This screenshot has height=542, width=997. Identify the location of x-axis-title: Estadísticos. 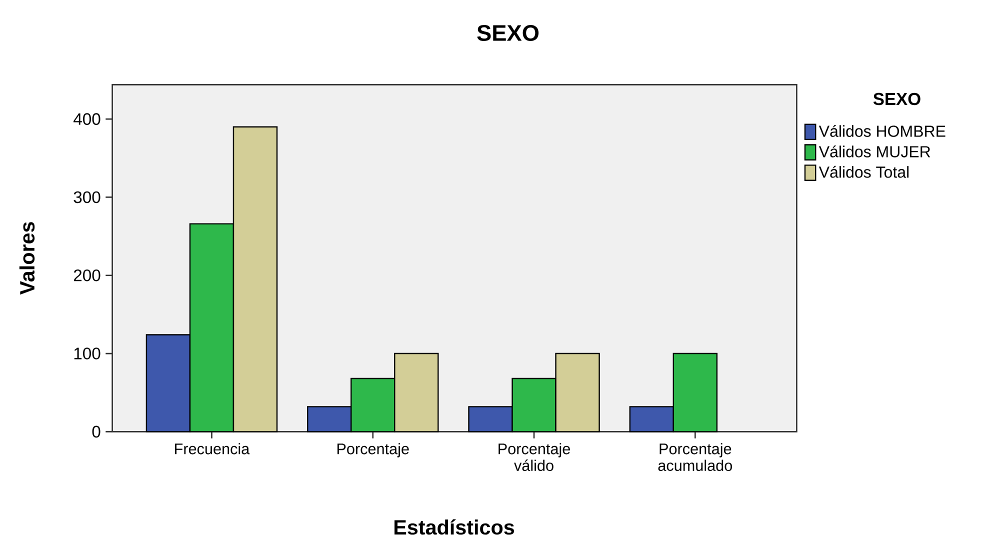
(454, 527).